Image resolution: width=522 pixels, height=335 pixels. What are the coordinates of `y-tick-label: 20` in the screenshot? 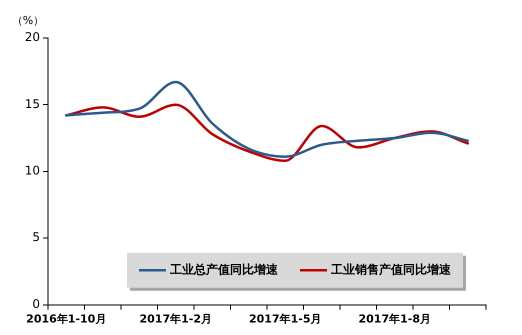 It's located at (32, 37).